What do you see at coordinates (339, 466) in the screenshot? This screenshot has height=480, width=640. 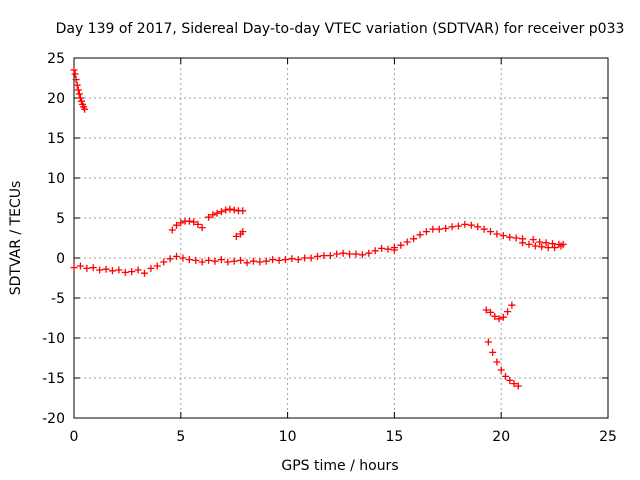 I see `x-axis-title: GPS time / hours` at bounding box center [339, 466].